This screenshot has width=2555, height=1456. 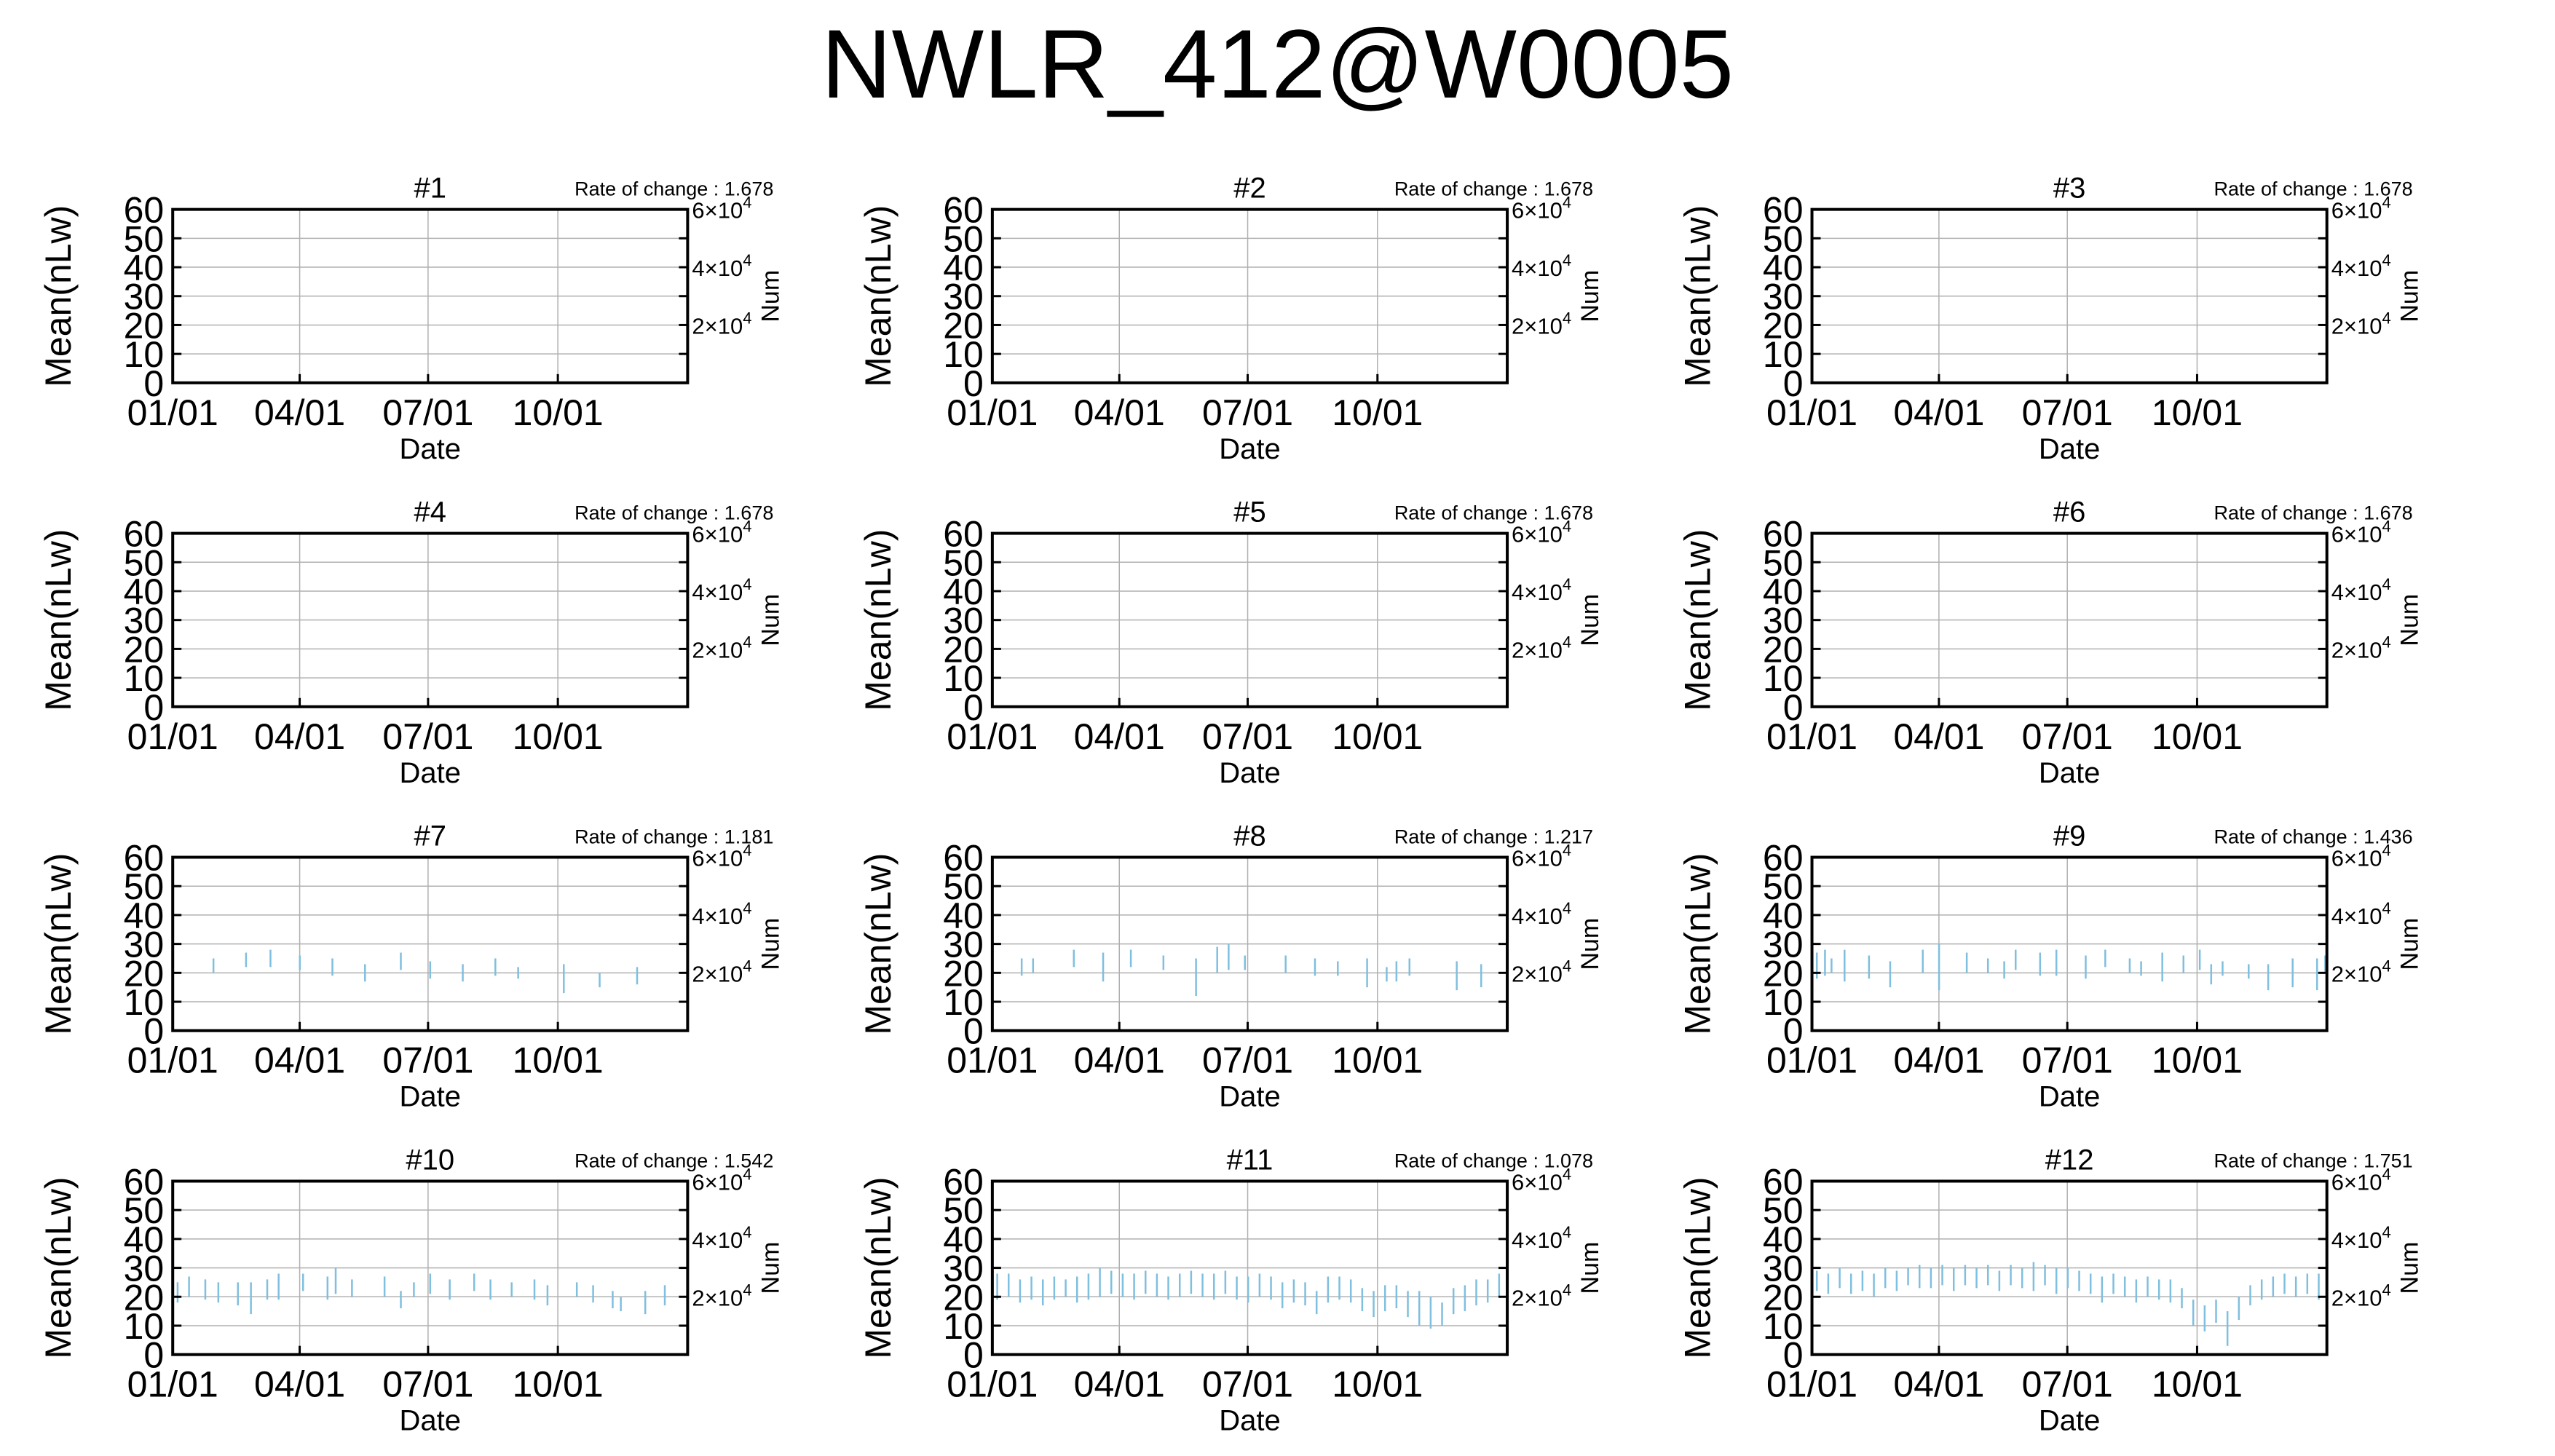 I want to click on panel-title: #8, so click(x=1249, y=836).